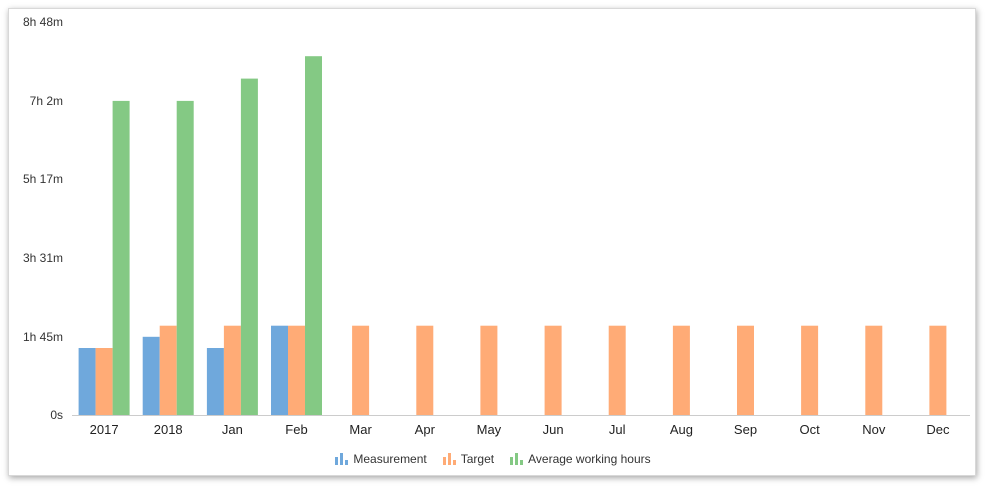 The image size is (986, 486). I want to click on x-tick-label: Nov, so click(874, 429).